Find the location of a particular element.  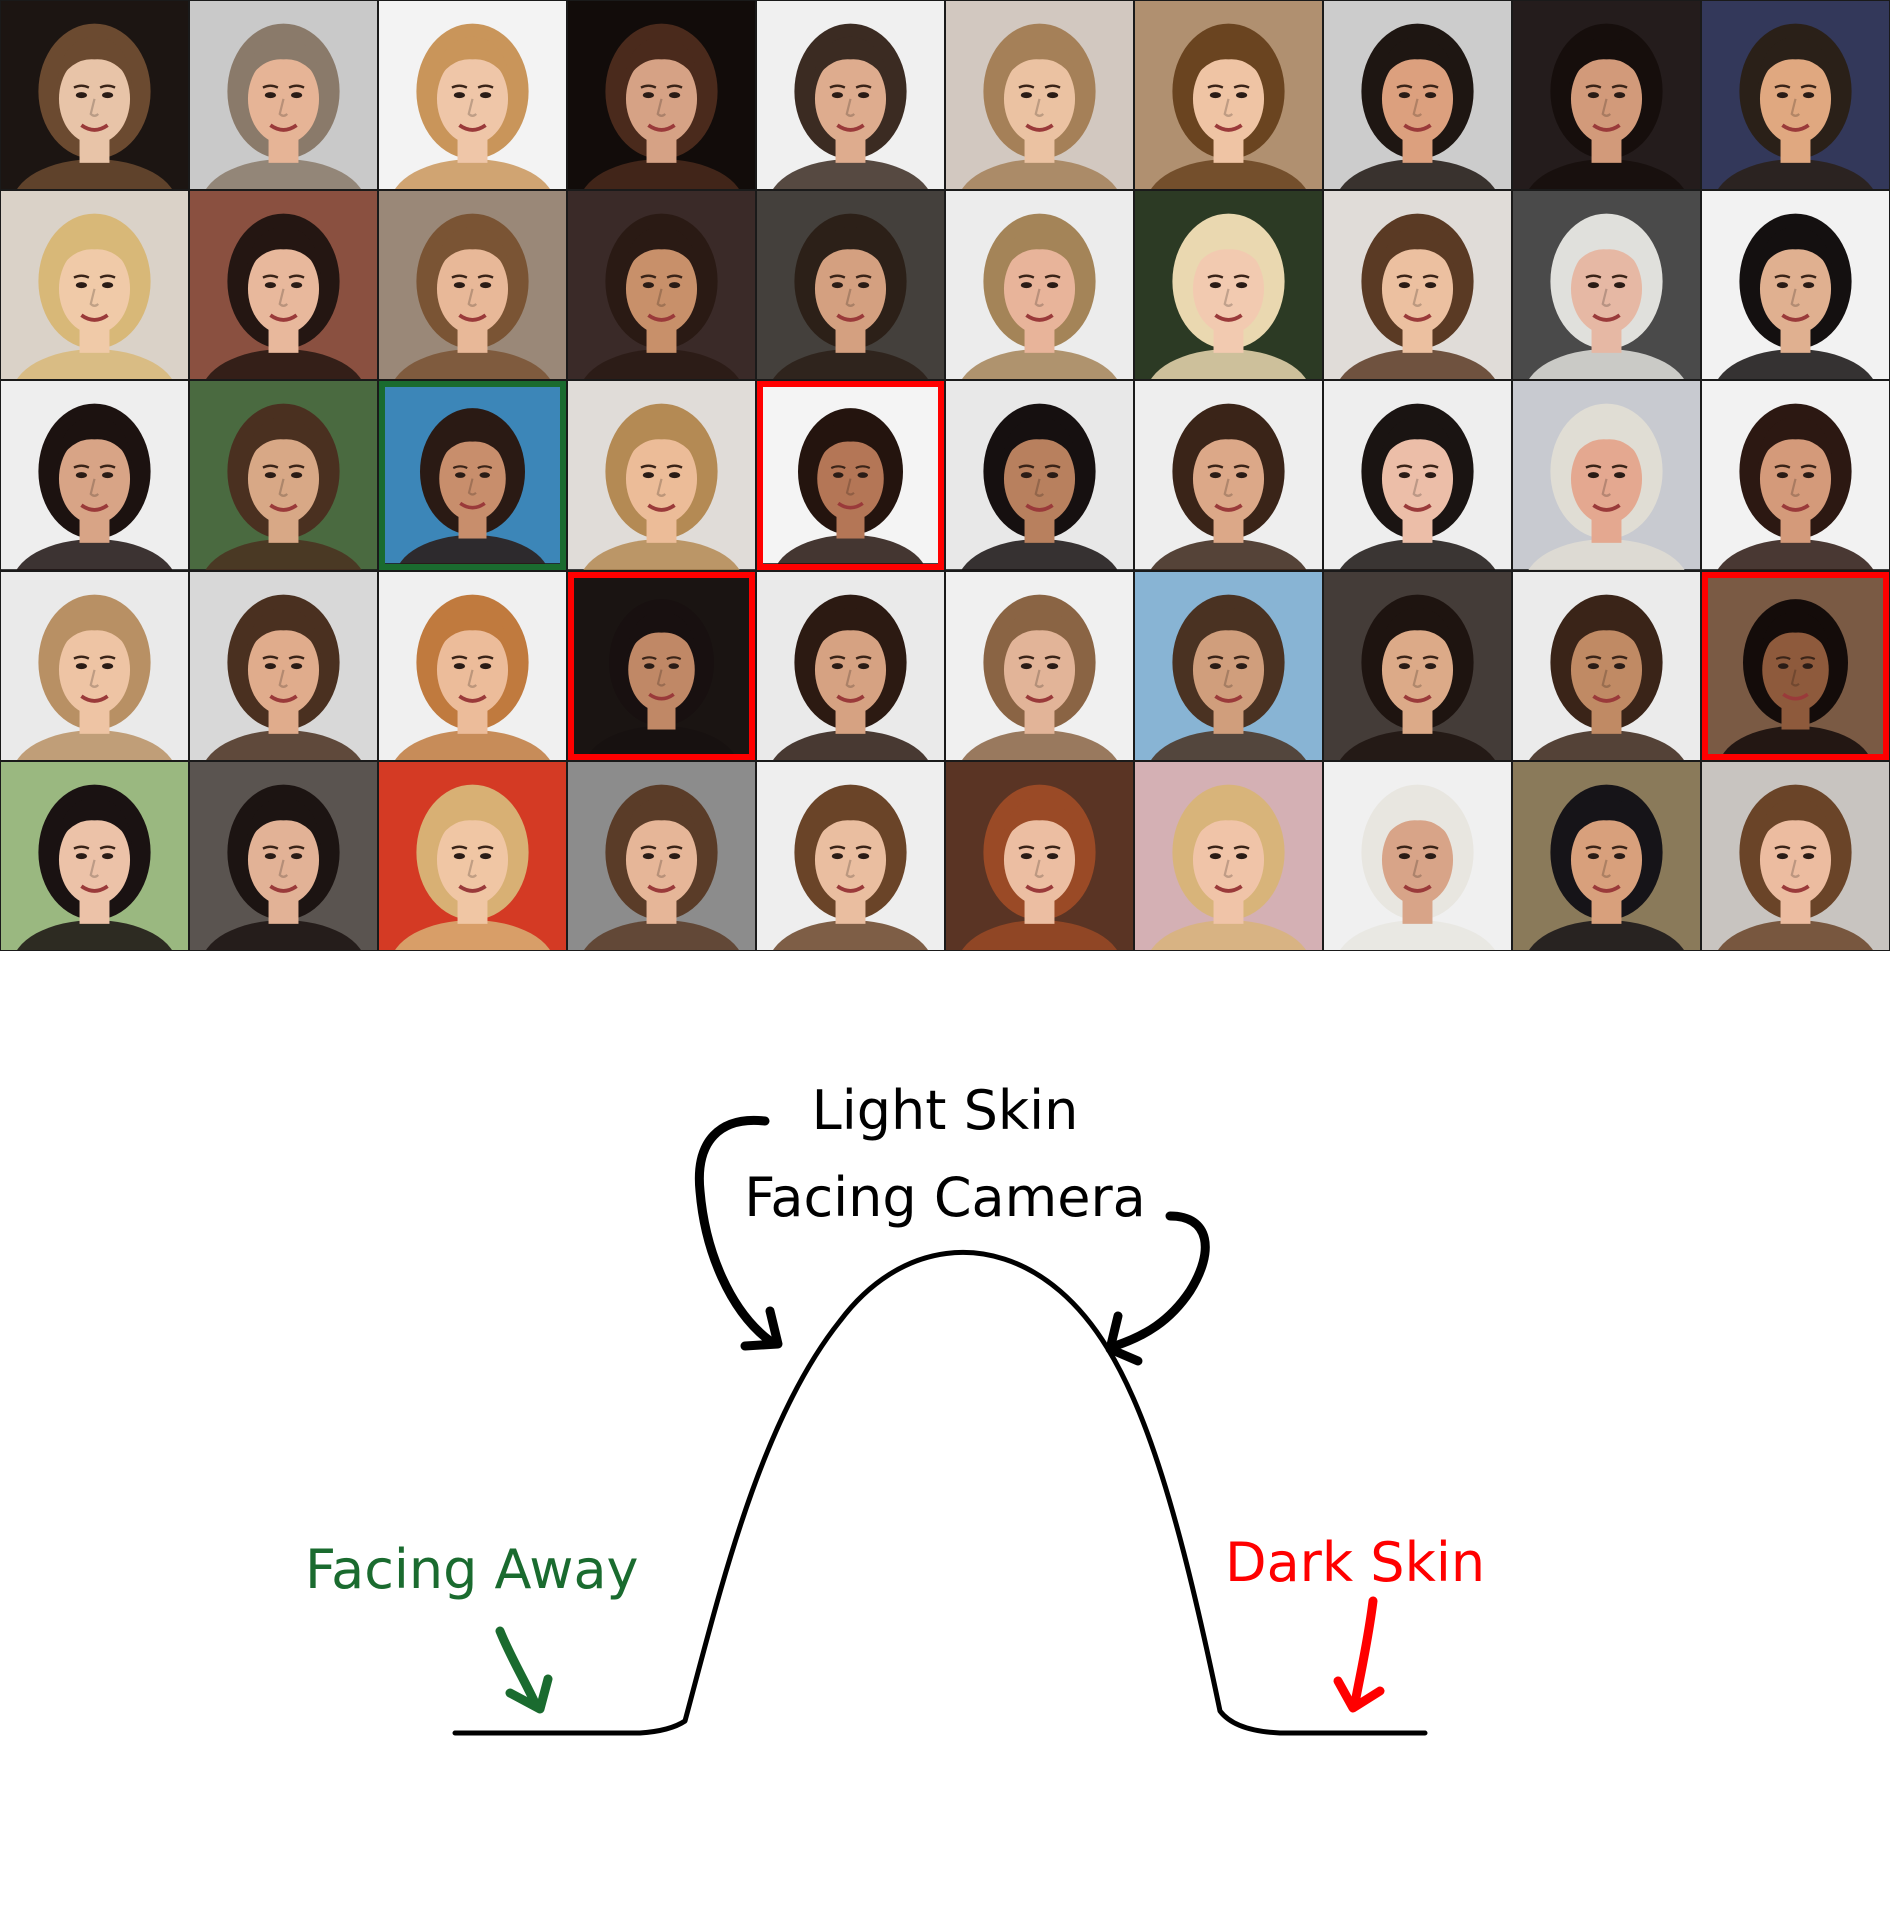

facing-away-arrowhead is located at coordinates (529, 1694).